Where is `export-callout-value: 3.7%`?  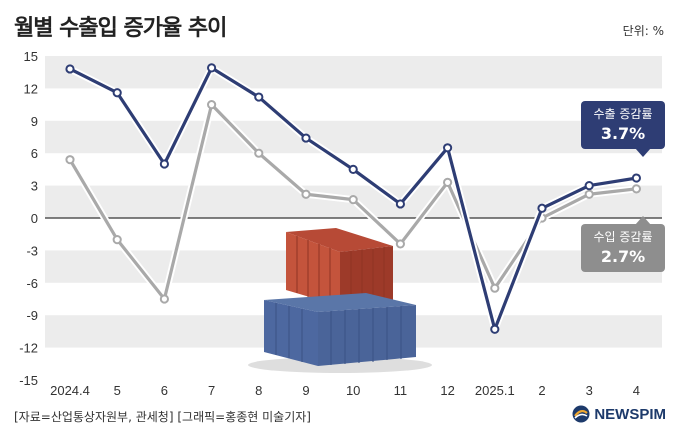 export-callout-value: 3.7% is located at coordinates (623, 133).